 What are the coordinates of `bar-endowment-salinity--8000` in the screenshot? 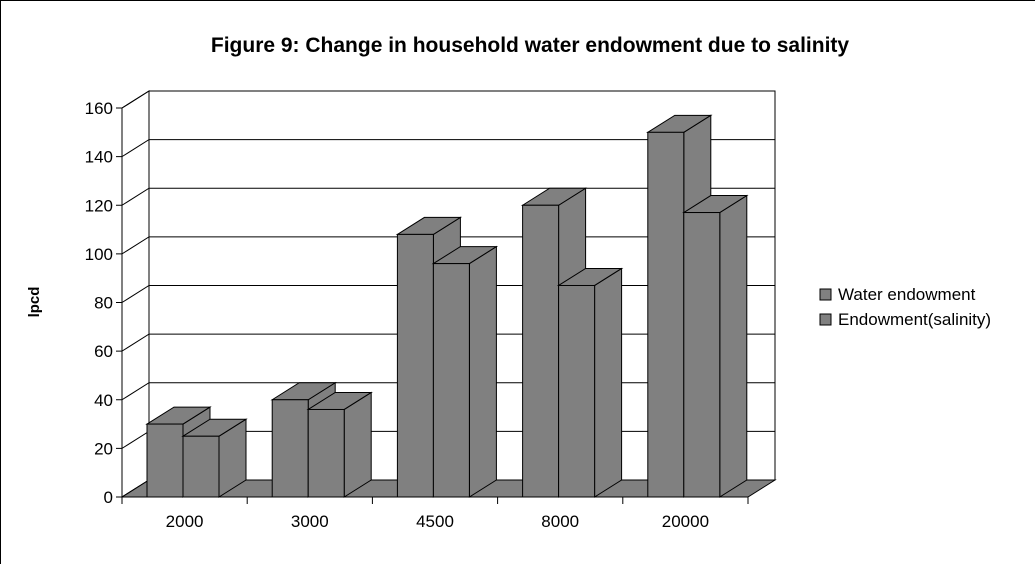 It's located at (590, 382).